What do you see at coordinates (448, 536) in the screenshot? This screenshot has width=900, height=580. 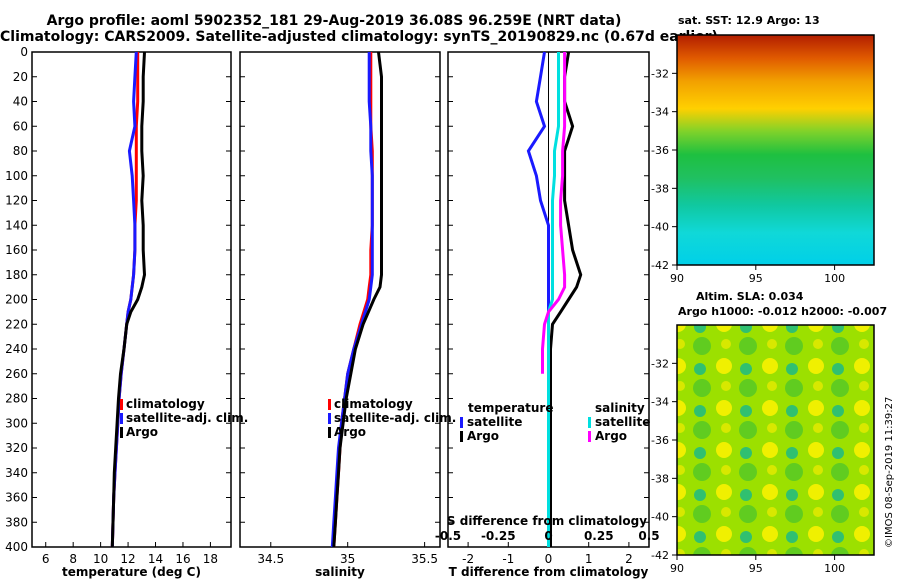 I see `s-diff-tick-label: -0.5` at bounding box center [448, 536].